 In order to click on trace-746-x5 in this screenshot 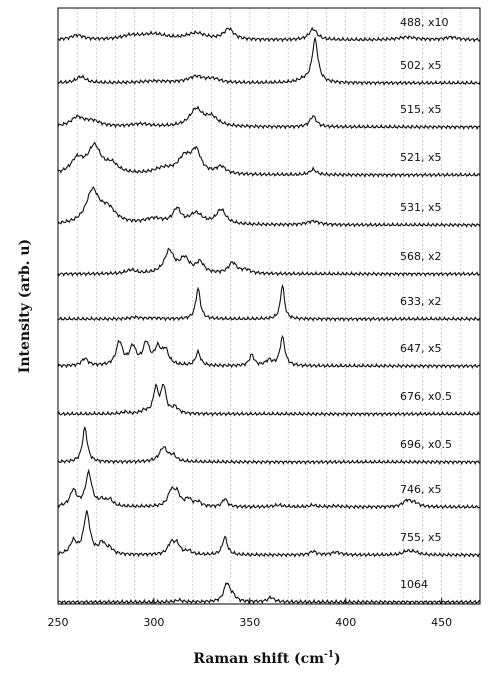, I will do `click(269, 489)`.